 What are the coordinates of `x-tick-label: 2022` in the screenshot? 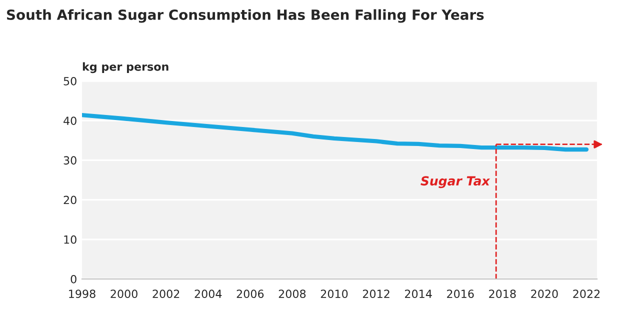 It's located at (586, 294).